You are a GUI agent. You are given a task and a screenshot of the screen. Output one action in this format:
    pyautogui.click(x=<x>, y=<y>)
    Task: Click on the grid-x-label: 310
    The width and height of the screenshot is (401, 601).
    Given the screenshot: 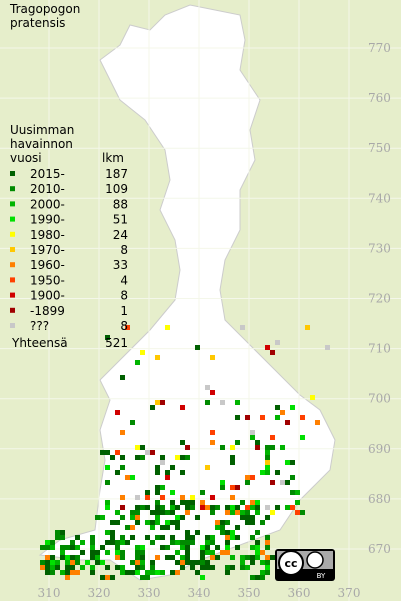 What is the action you would take?
    pyautogui.click(x=49, y=593)
    